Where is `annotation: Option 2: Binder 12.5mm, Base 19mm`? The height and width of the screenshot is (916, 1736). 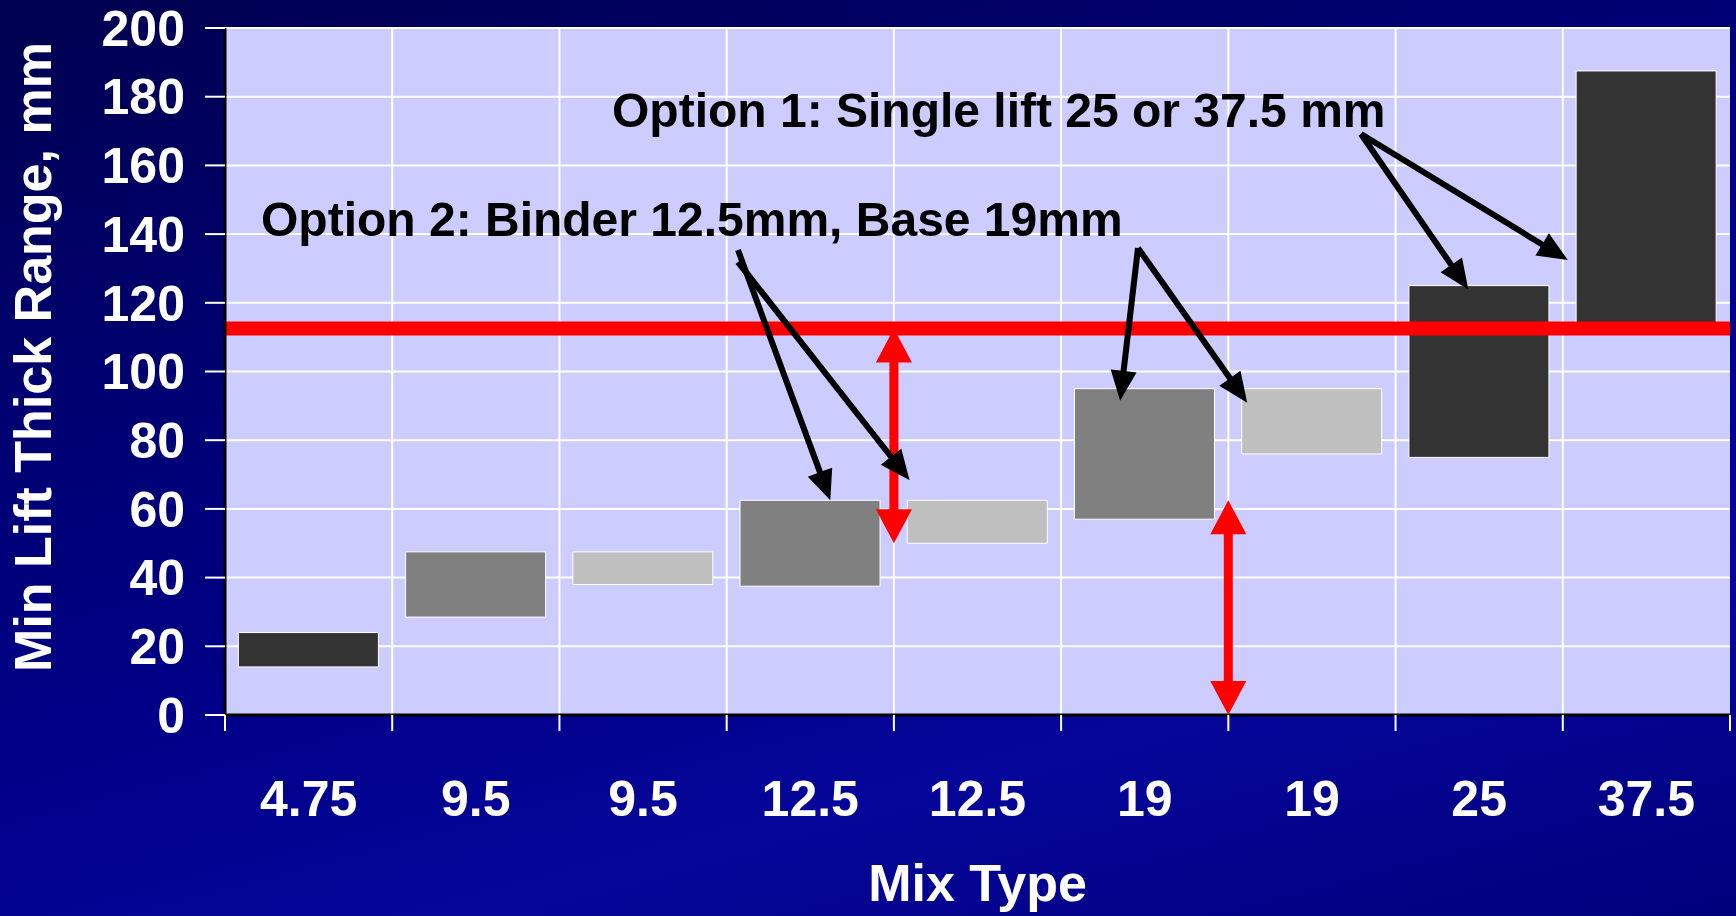
annotation: Option 2: Binder 12.5mm, Base 19mm is located at coordinates (692, 219).